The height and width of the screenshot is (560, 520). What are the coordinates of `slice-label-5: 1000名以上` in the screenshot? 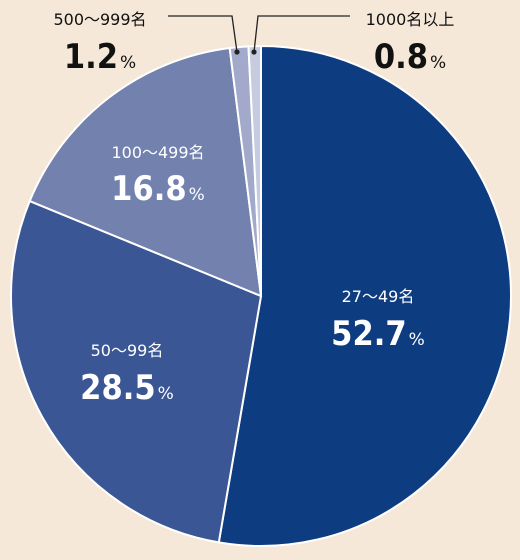 It's located at (410, 19).